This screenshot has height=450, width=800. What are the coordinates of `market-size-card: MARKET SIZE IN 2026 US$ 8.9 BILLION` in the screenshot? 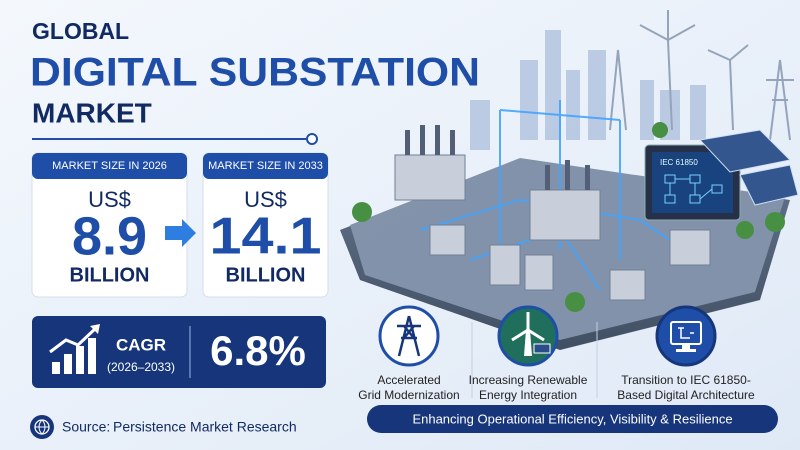 It's located at (109, 225).